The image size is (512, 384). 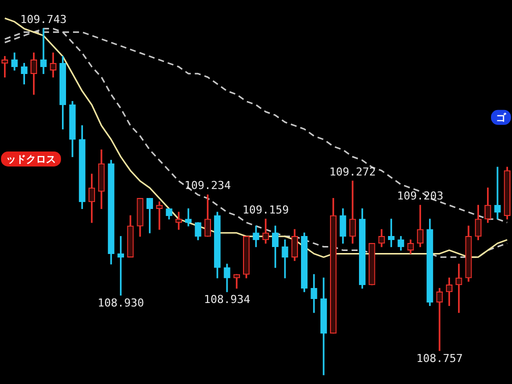 I want to click on annotation: 109.203, so click(x=420, y=196).